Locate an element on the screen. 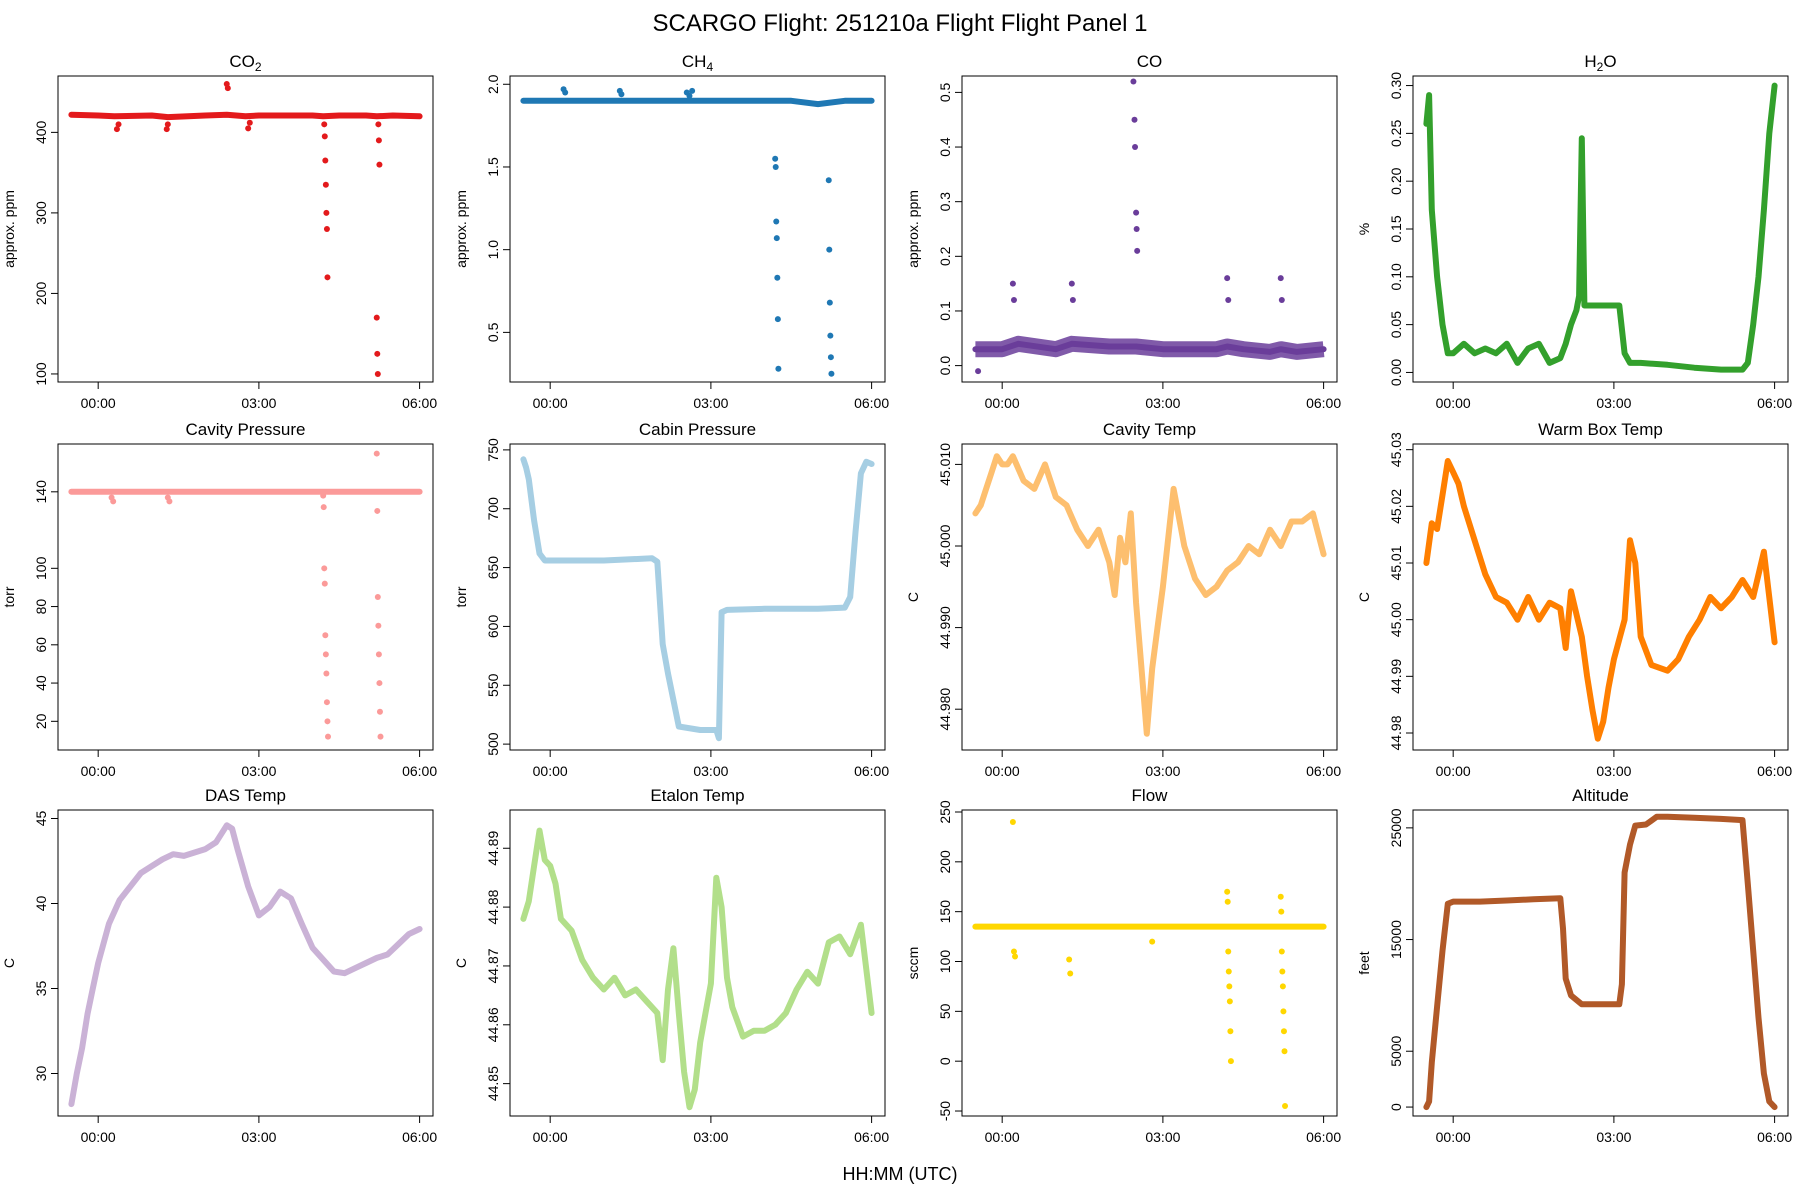 The width and height of the screenshot is (1800, 1200). y-tick-label: 15000 is located at coordinates (1396, 939).